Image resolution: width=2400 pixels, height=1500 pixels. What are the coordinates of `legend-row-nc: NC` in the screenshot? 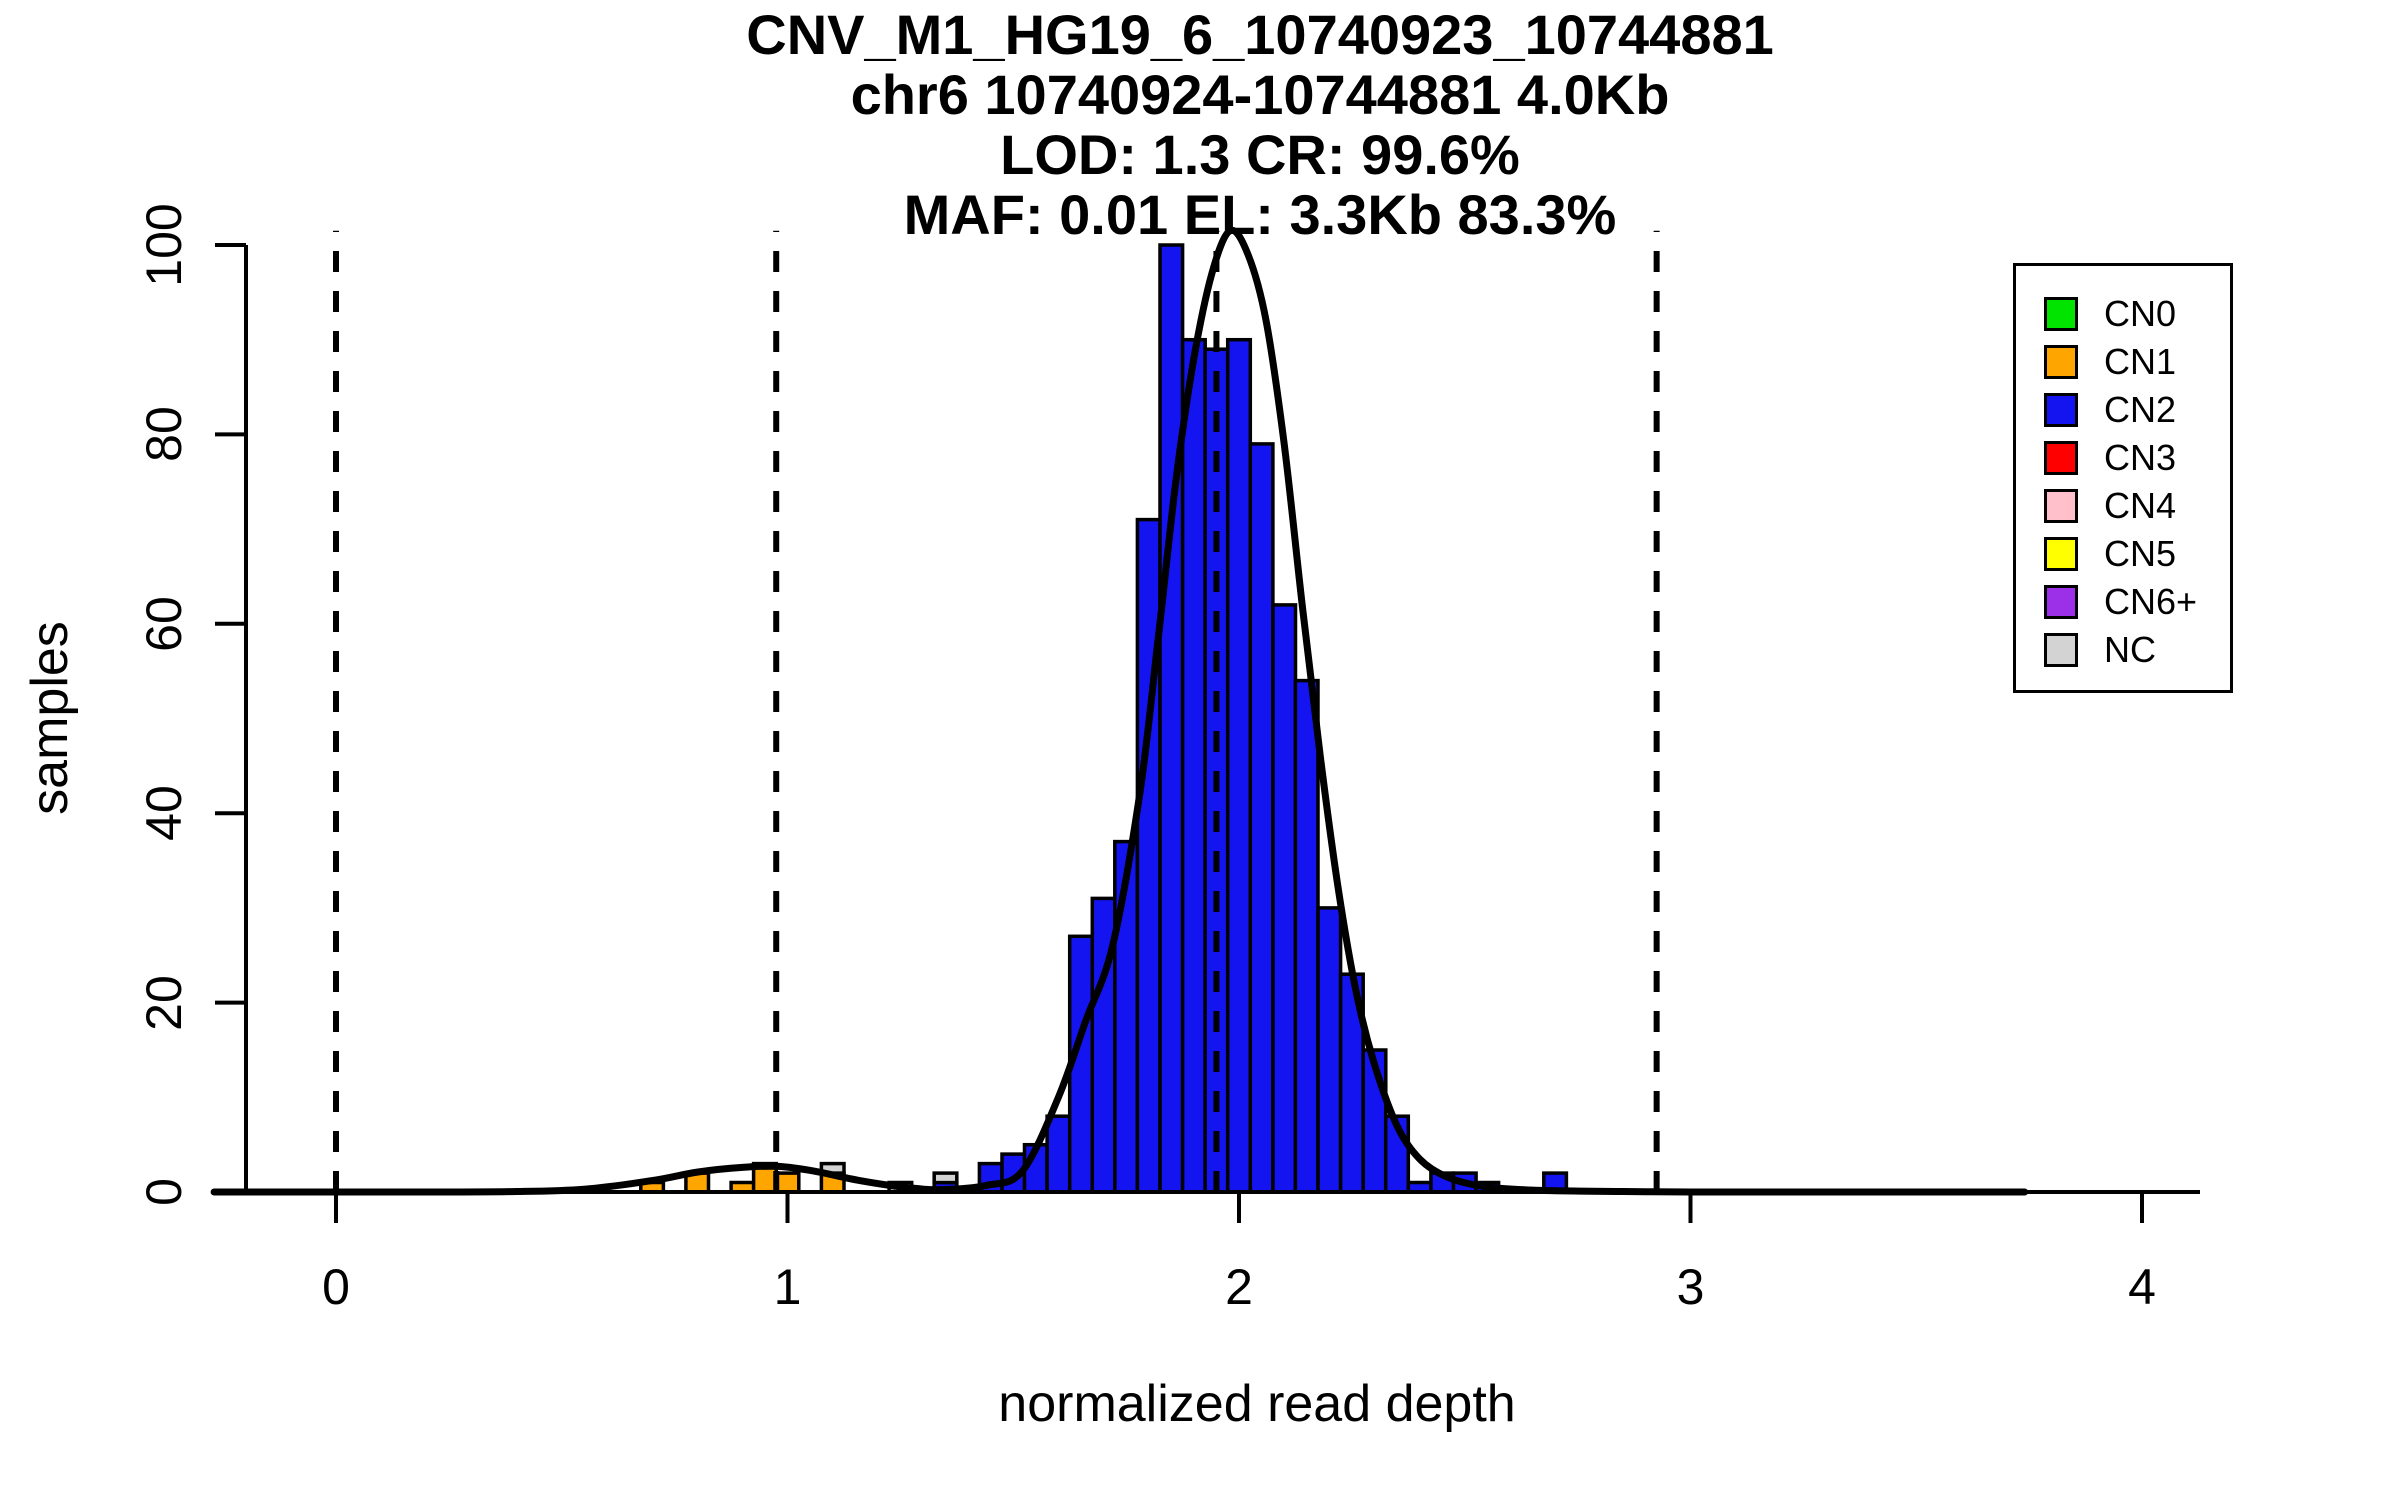 It's located at (2123, 650).